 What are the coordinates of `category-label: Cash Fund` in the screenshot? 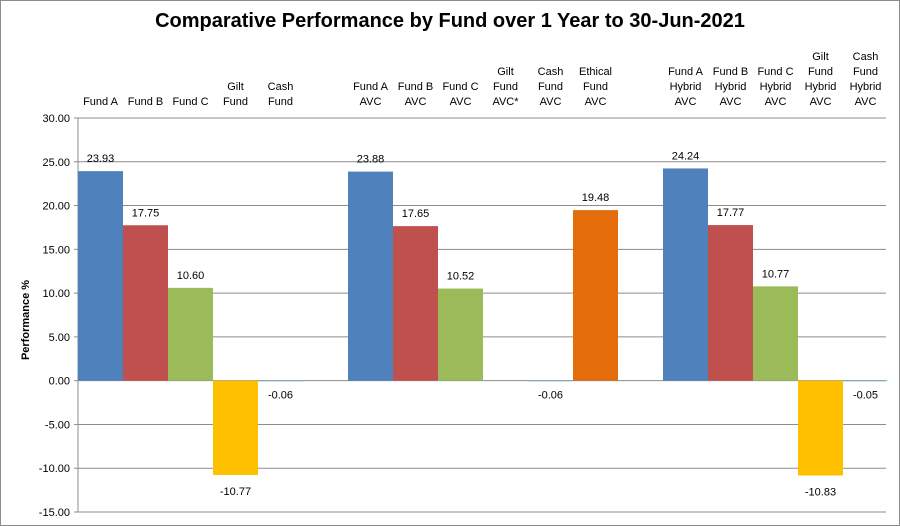 It's located at (281, 94).